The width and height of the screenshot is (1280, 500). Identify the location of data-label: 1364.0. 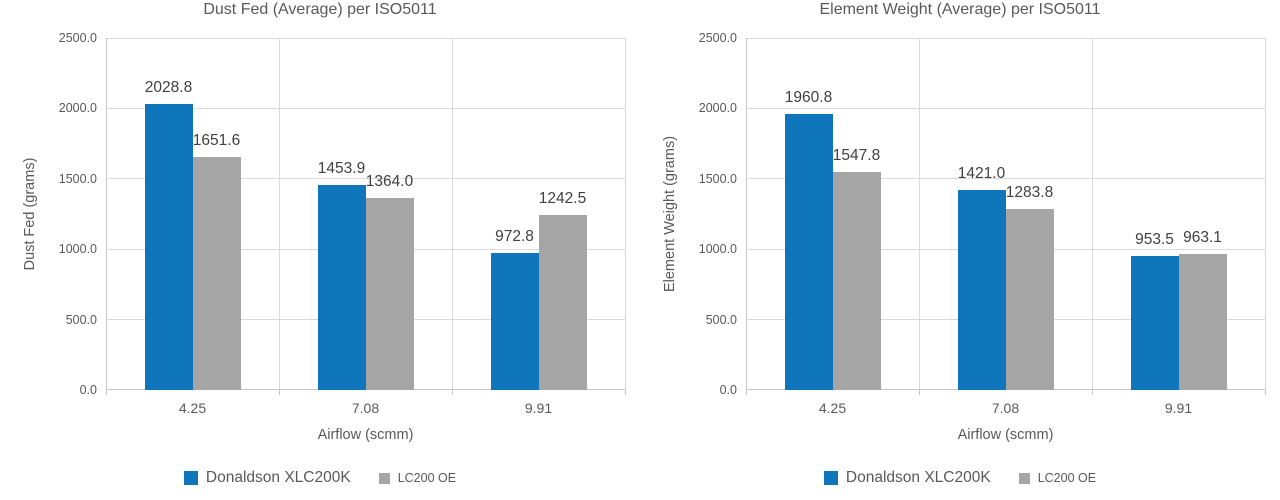
(389, 181).